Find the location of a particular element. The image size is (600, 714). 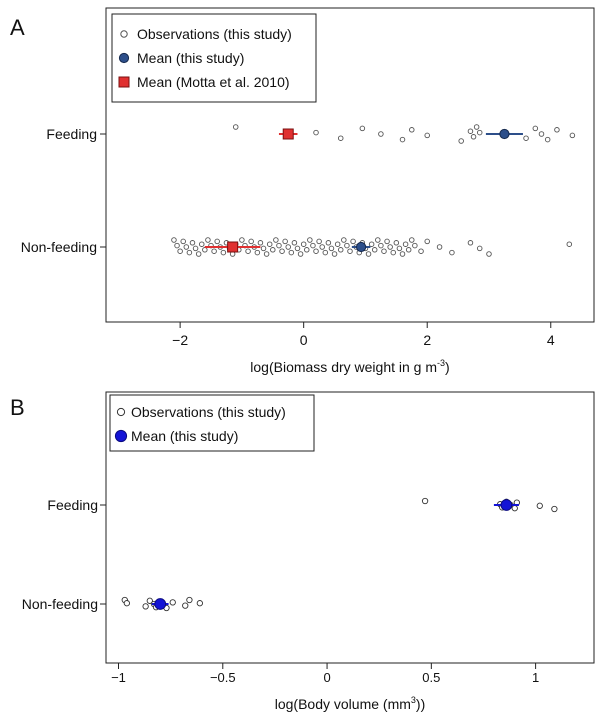

x-axis: −1 −0.5 0 0.5 1 is located at coordinates (325, 674).